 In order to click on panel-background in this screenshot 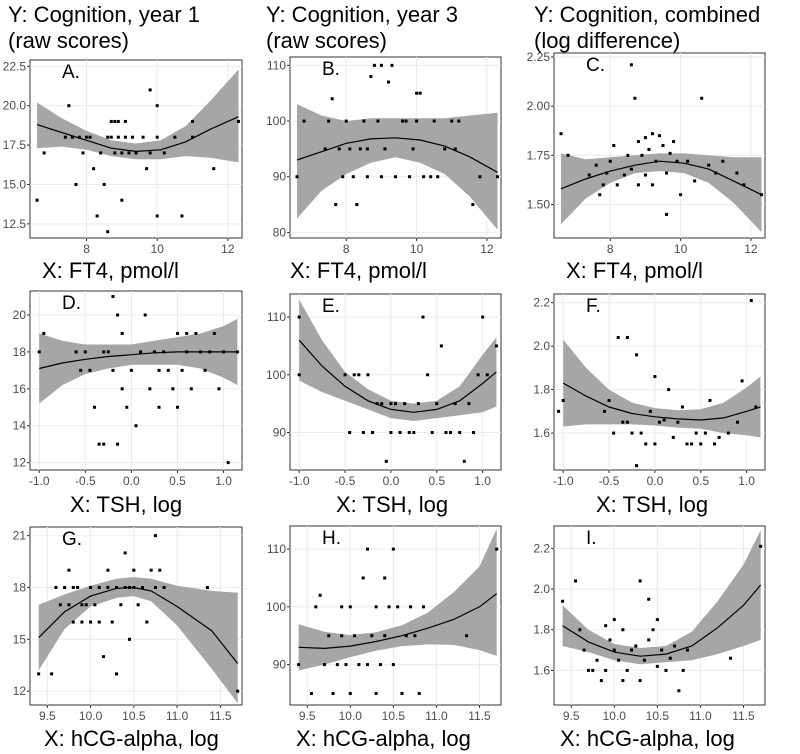, I will do `click(659, 145)`.